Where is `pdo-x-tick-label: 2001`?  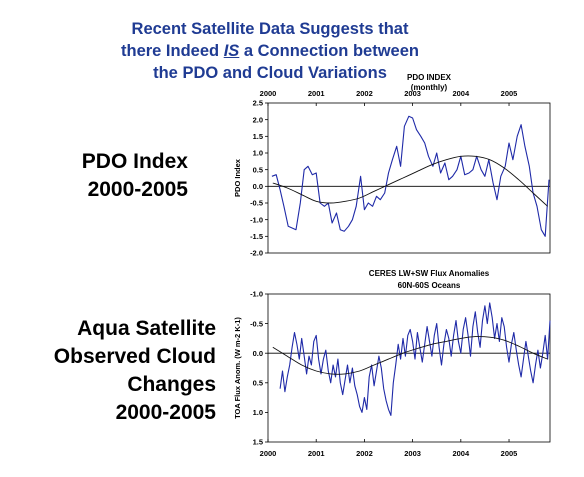 pdo-x-tick-label: 2001 is located at coordinates (316, 93).